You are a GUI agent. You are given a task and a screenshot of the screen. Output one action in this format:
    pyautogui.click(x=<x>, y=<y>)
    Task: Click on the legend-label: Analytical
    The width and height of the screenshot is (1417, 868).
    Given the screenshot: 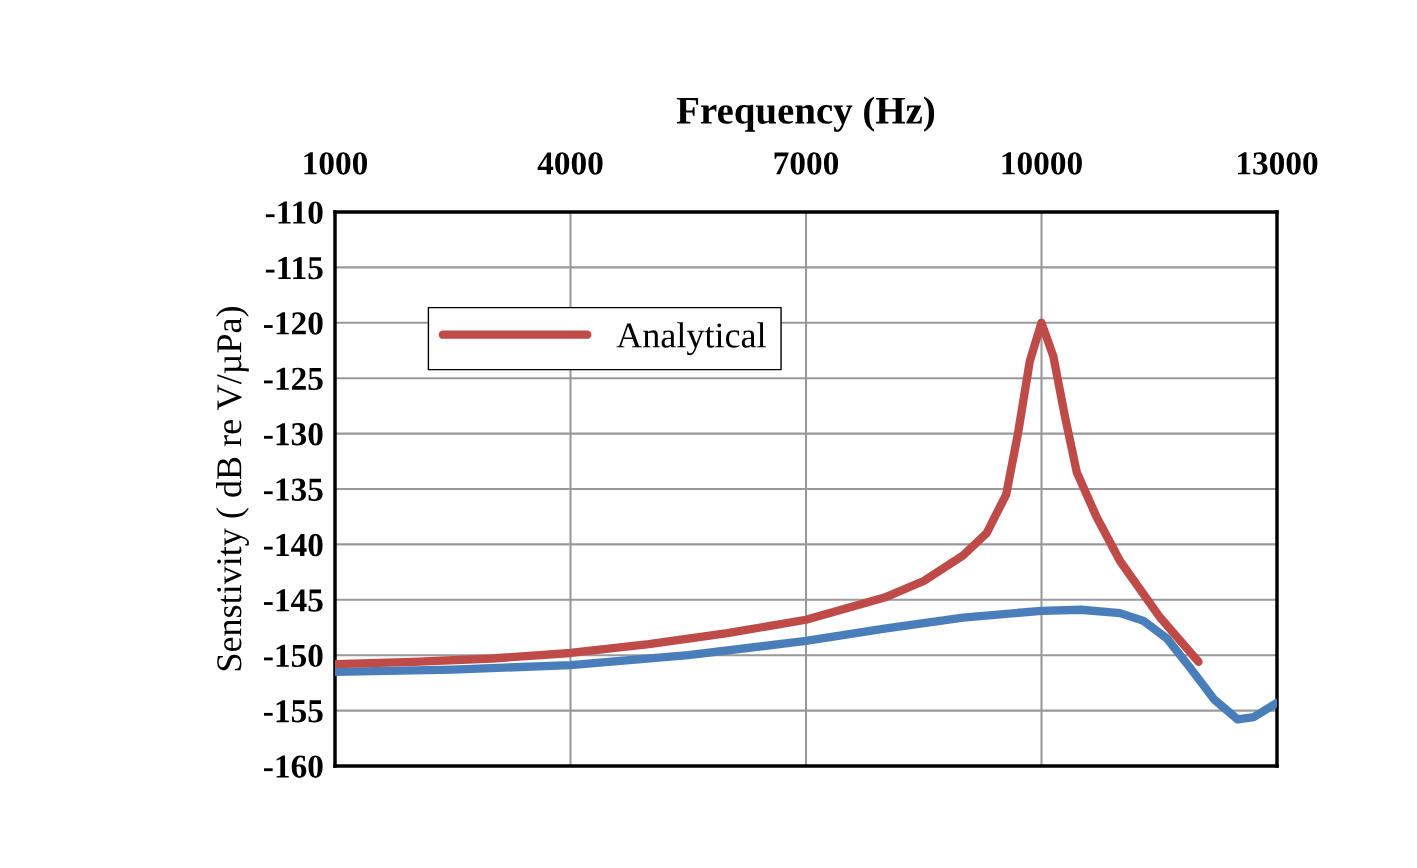 What is the action you would take?
    pyautogui.click(x=691, y=339)
    